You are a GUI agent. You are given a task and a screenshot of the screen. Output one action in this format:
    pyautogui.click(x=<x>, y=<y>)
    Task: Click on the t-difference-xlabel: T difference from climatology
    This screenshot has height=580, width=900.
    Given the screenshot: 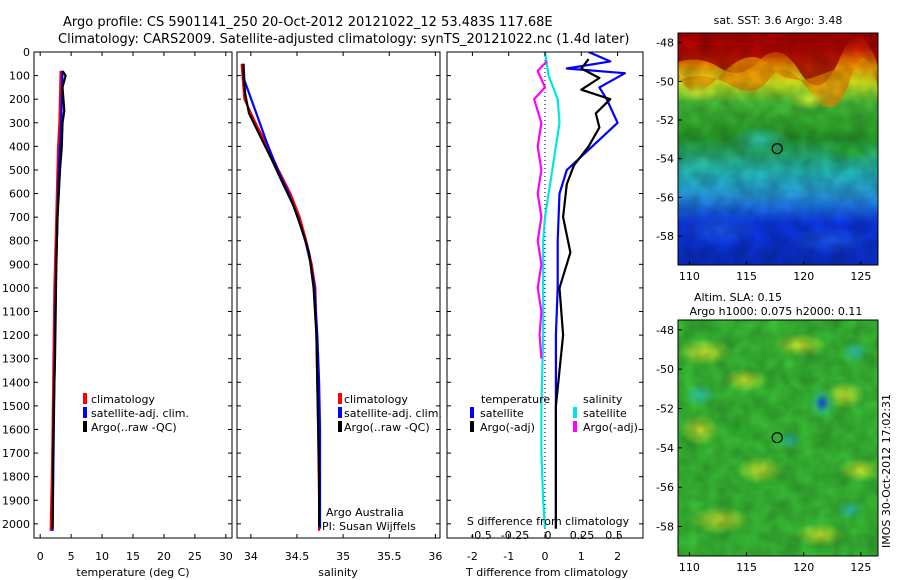 What is the action you would take?
    pyautogui.click(x=546, y=572)
    